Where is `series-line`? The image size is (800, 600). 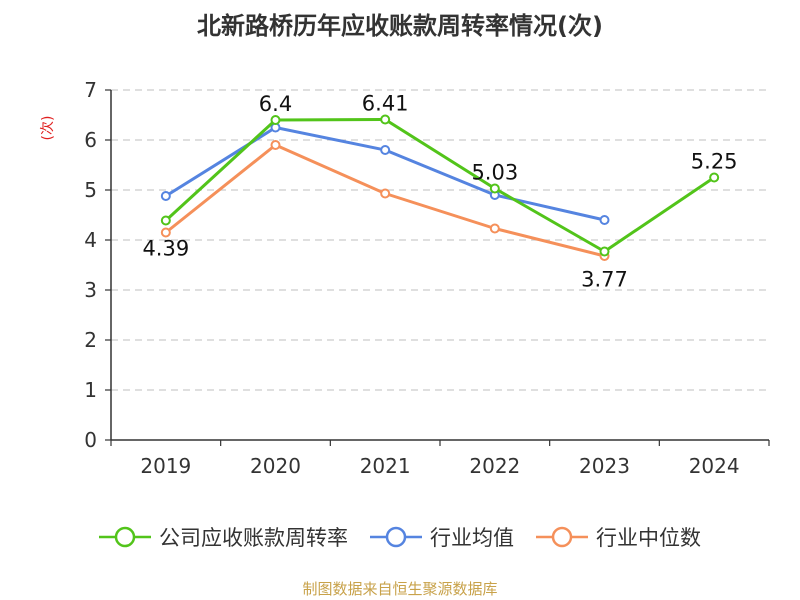
series-line is located at coordinates (385, 174).